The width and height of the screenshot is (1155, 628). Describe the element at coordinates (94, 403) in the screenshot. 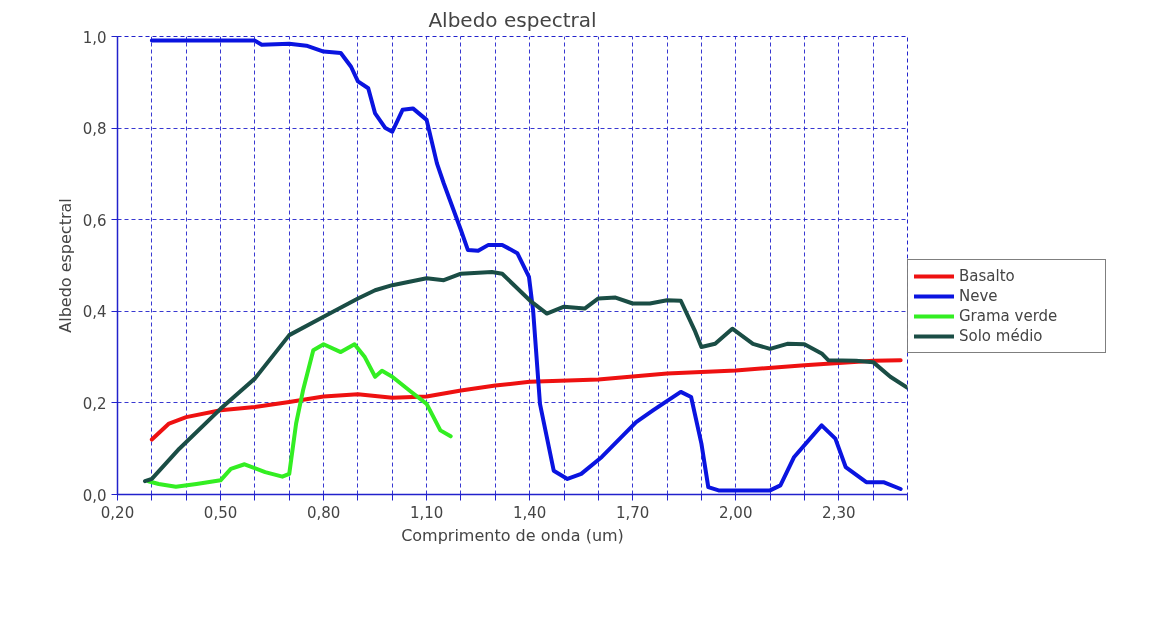

I see `y-tick-label: 0,2` at that location.